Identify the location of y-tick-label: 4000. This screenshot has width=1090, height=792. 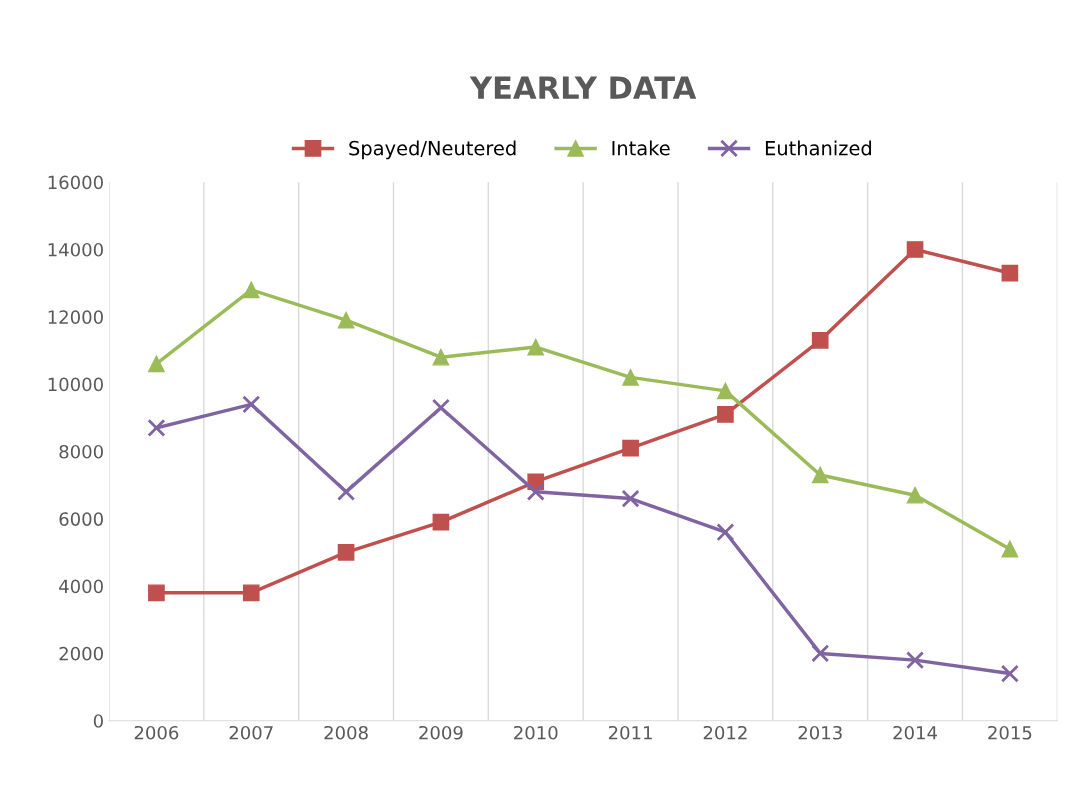
(81, 586).